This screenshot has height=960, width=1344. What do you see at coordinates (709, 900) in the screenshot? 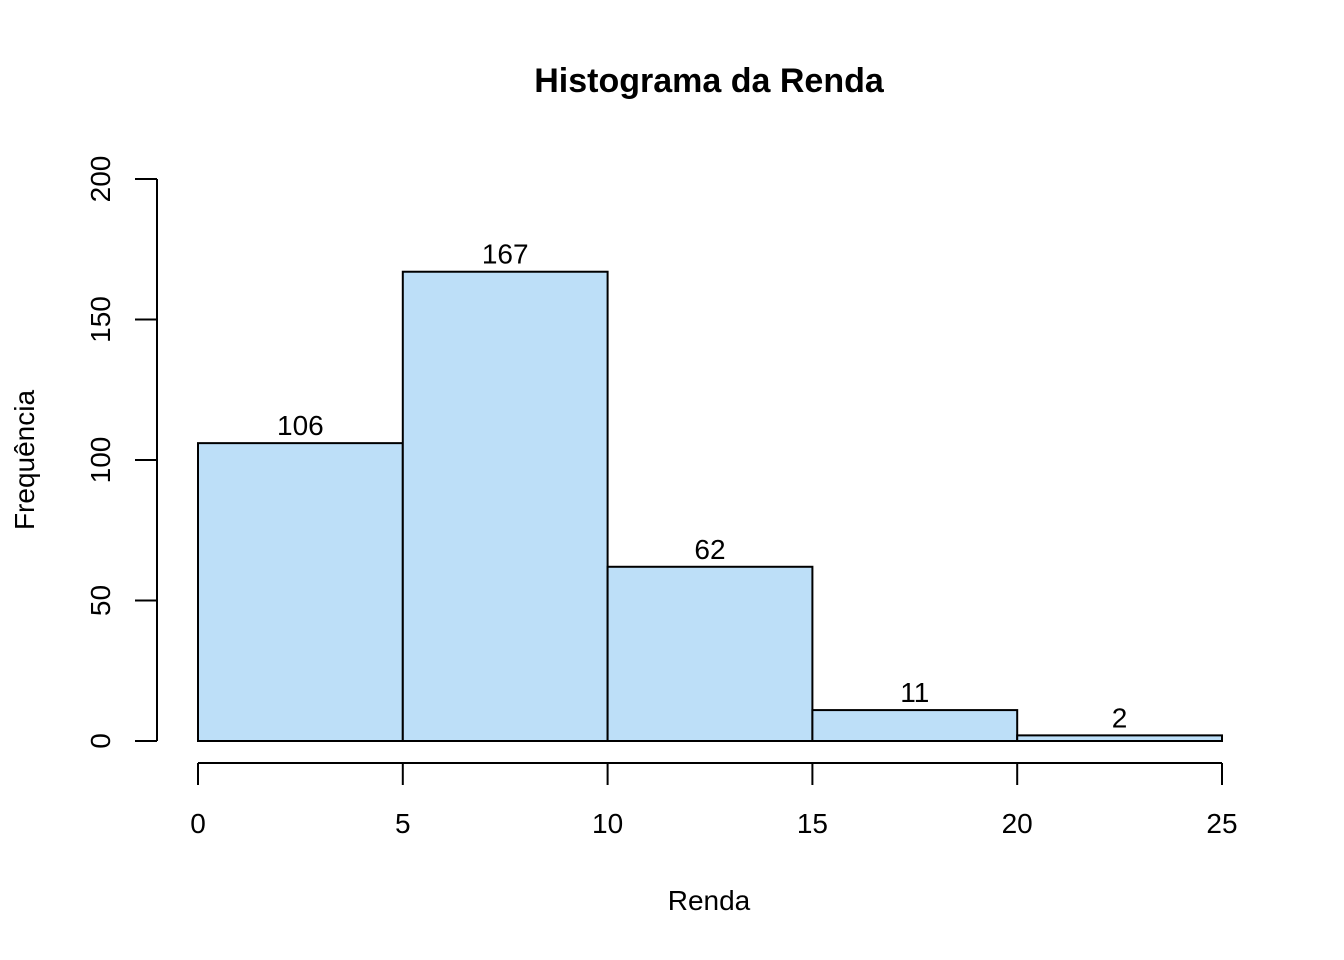
I see `x-axis-label: Renda` at bounding box center [709, 900].